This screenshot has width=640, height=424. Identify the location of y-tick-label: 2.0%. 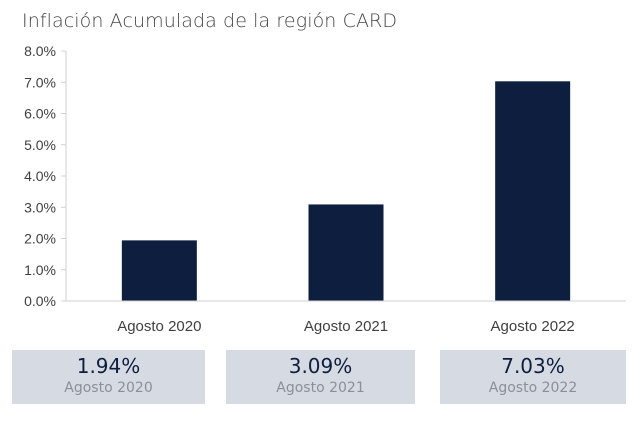
(40, 239).